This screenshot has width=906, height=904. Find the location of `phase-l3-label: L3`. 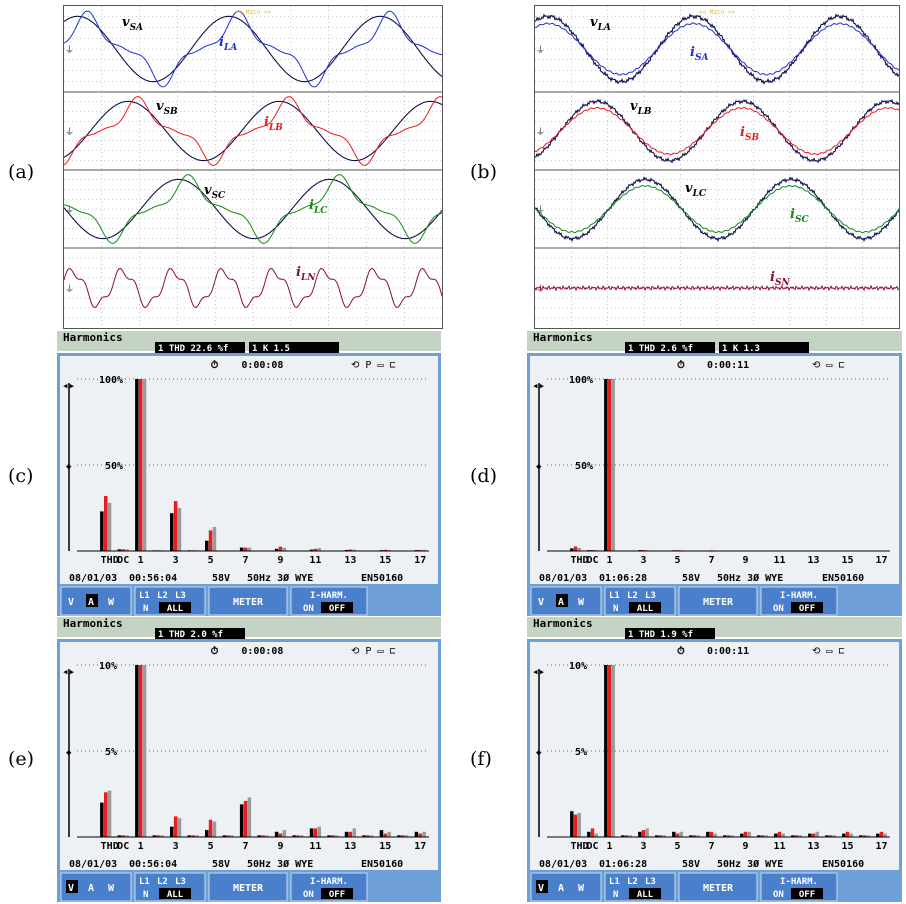

phase-l3-label: L3 is located at coordinates (650, 882).